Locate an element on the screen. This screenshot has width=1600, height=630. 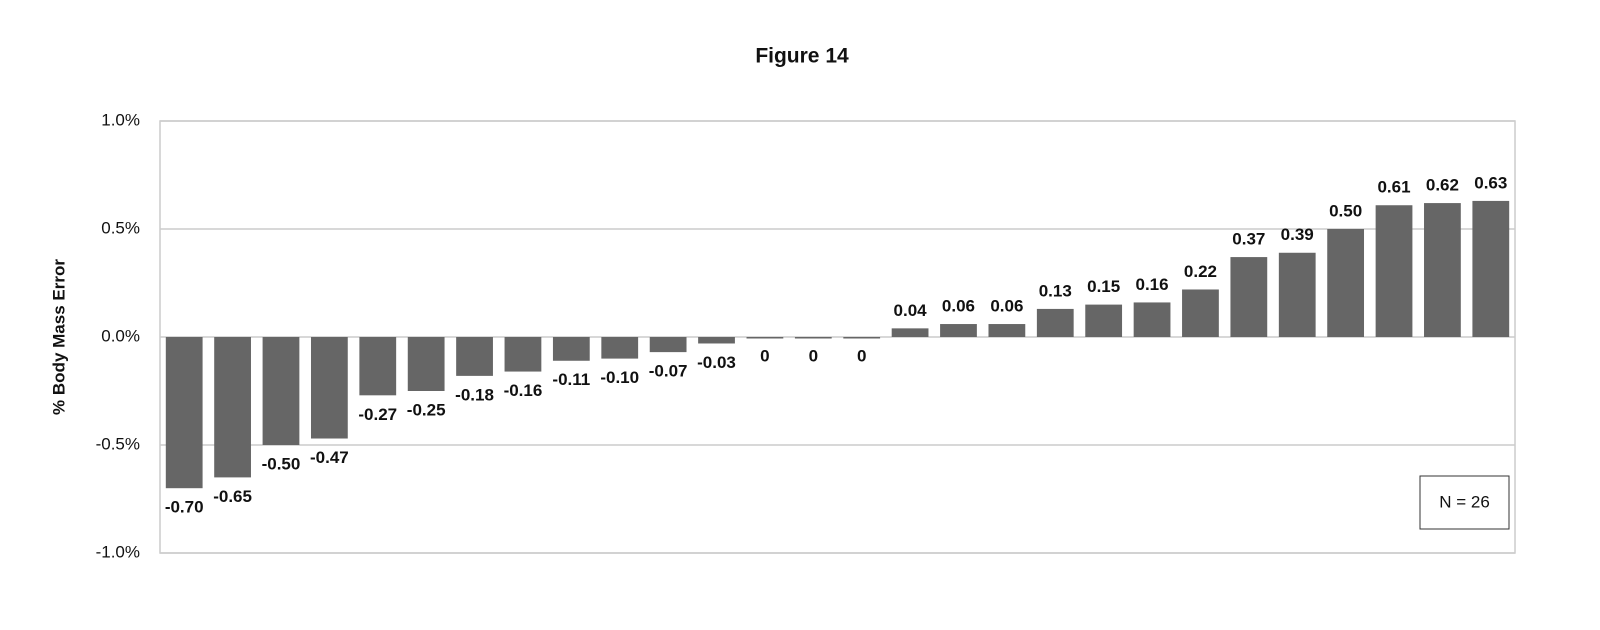
y-tick-label: -0.5% is located at coordinates (118, 443).